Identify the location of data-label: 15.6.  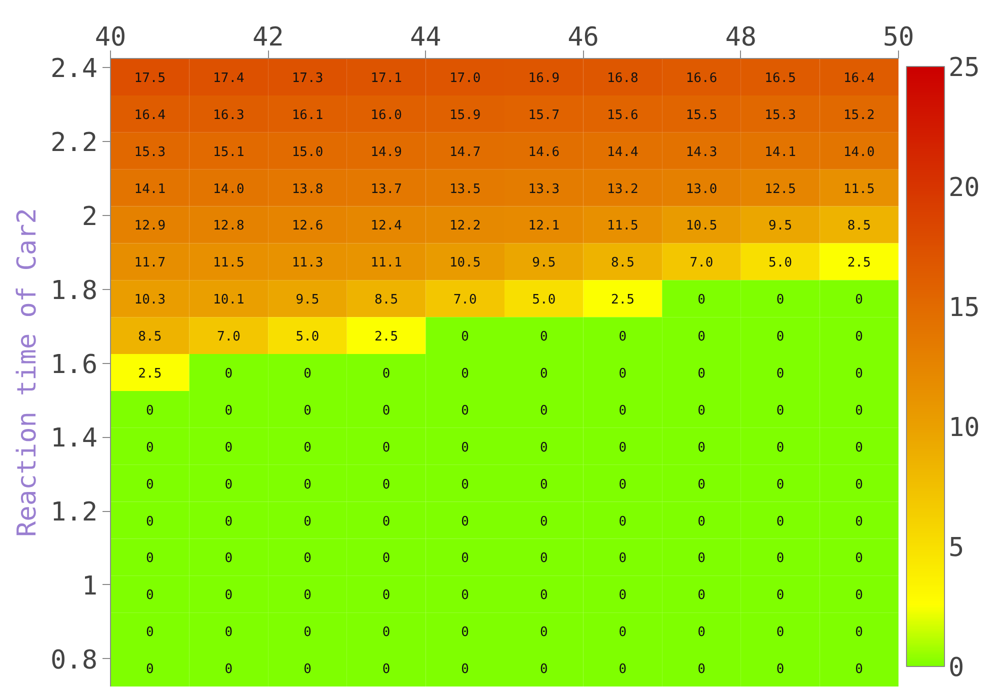
(622, 115).